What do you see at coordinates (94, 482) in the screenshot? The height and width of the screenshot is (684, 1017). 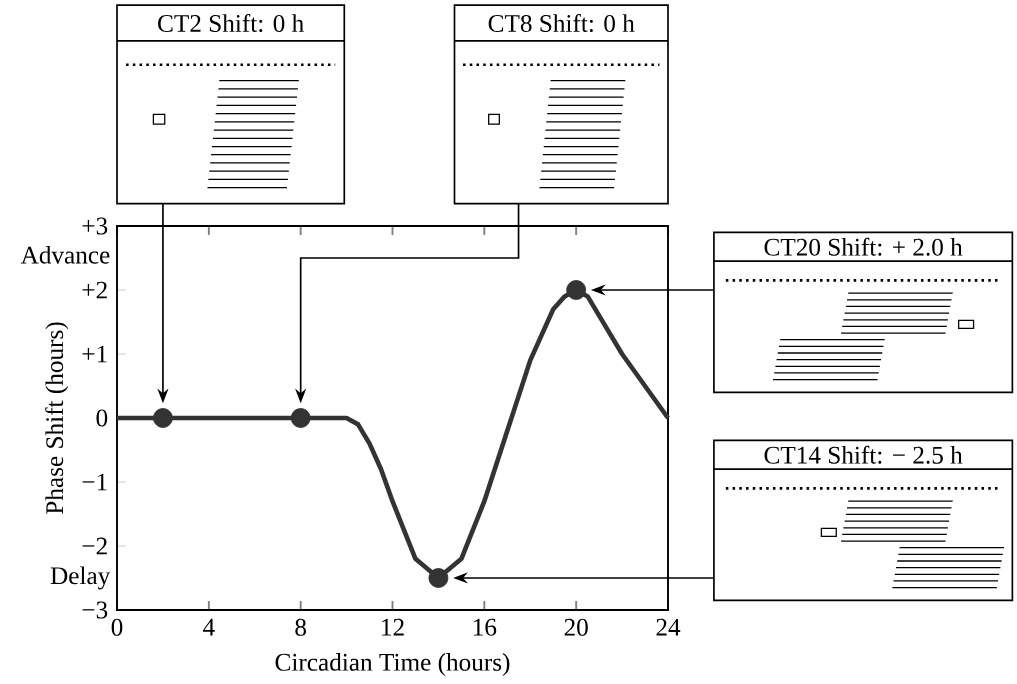 I see `y-tick-label: −1` at bounding box center [94, 482].